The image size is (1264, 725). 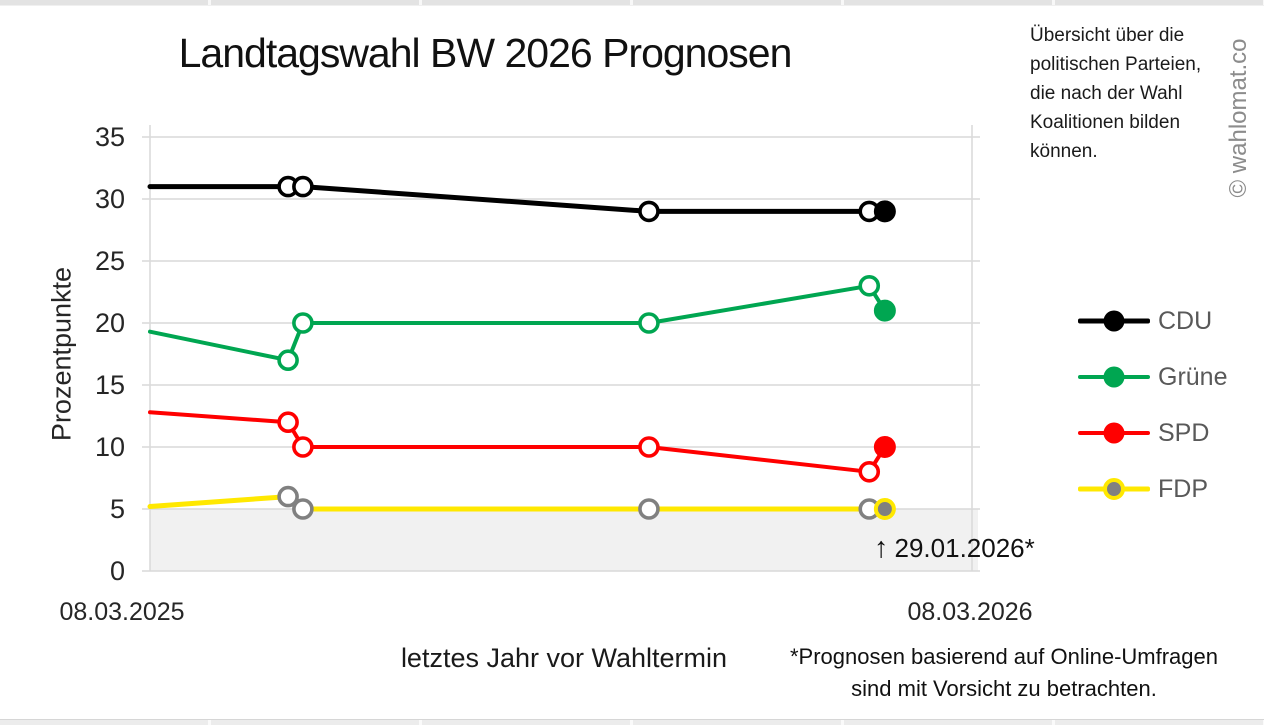 What do you see at coordinates (884, 447) in the screenshot?
I see `marker-filled-SPD` at bounding box center [884, 447].